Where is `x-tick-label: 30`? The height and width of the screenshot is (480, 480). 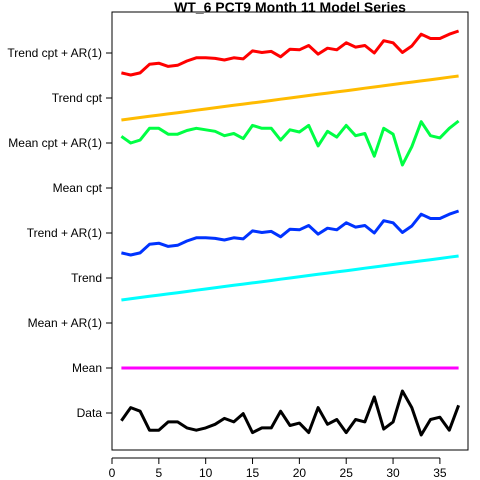 x-tick-label: 30 is located at coordinates (393, 473).